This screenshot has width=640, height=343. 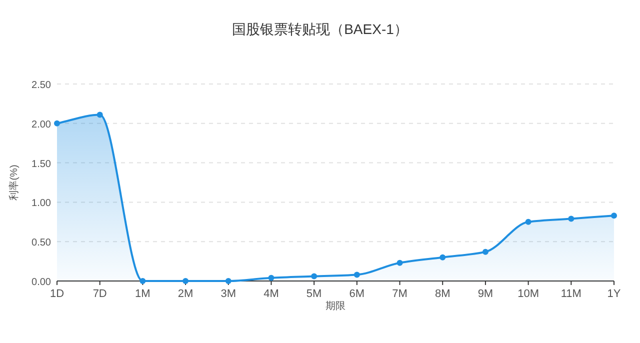 I want to click on x-tick-label: 1Y, so click(x=614, y=294).